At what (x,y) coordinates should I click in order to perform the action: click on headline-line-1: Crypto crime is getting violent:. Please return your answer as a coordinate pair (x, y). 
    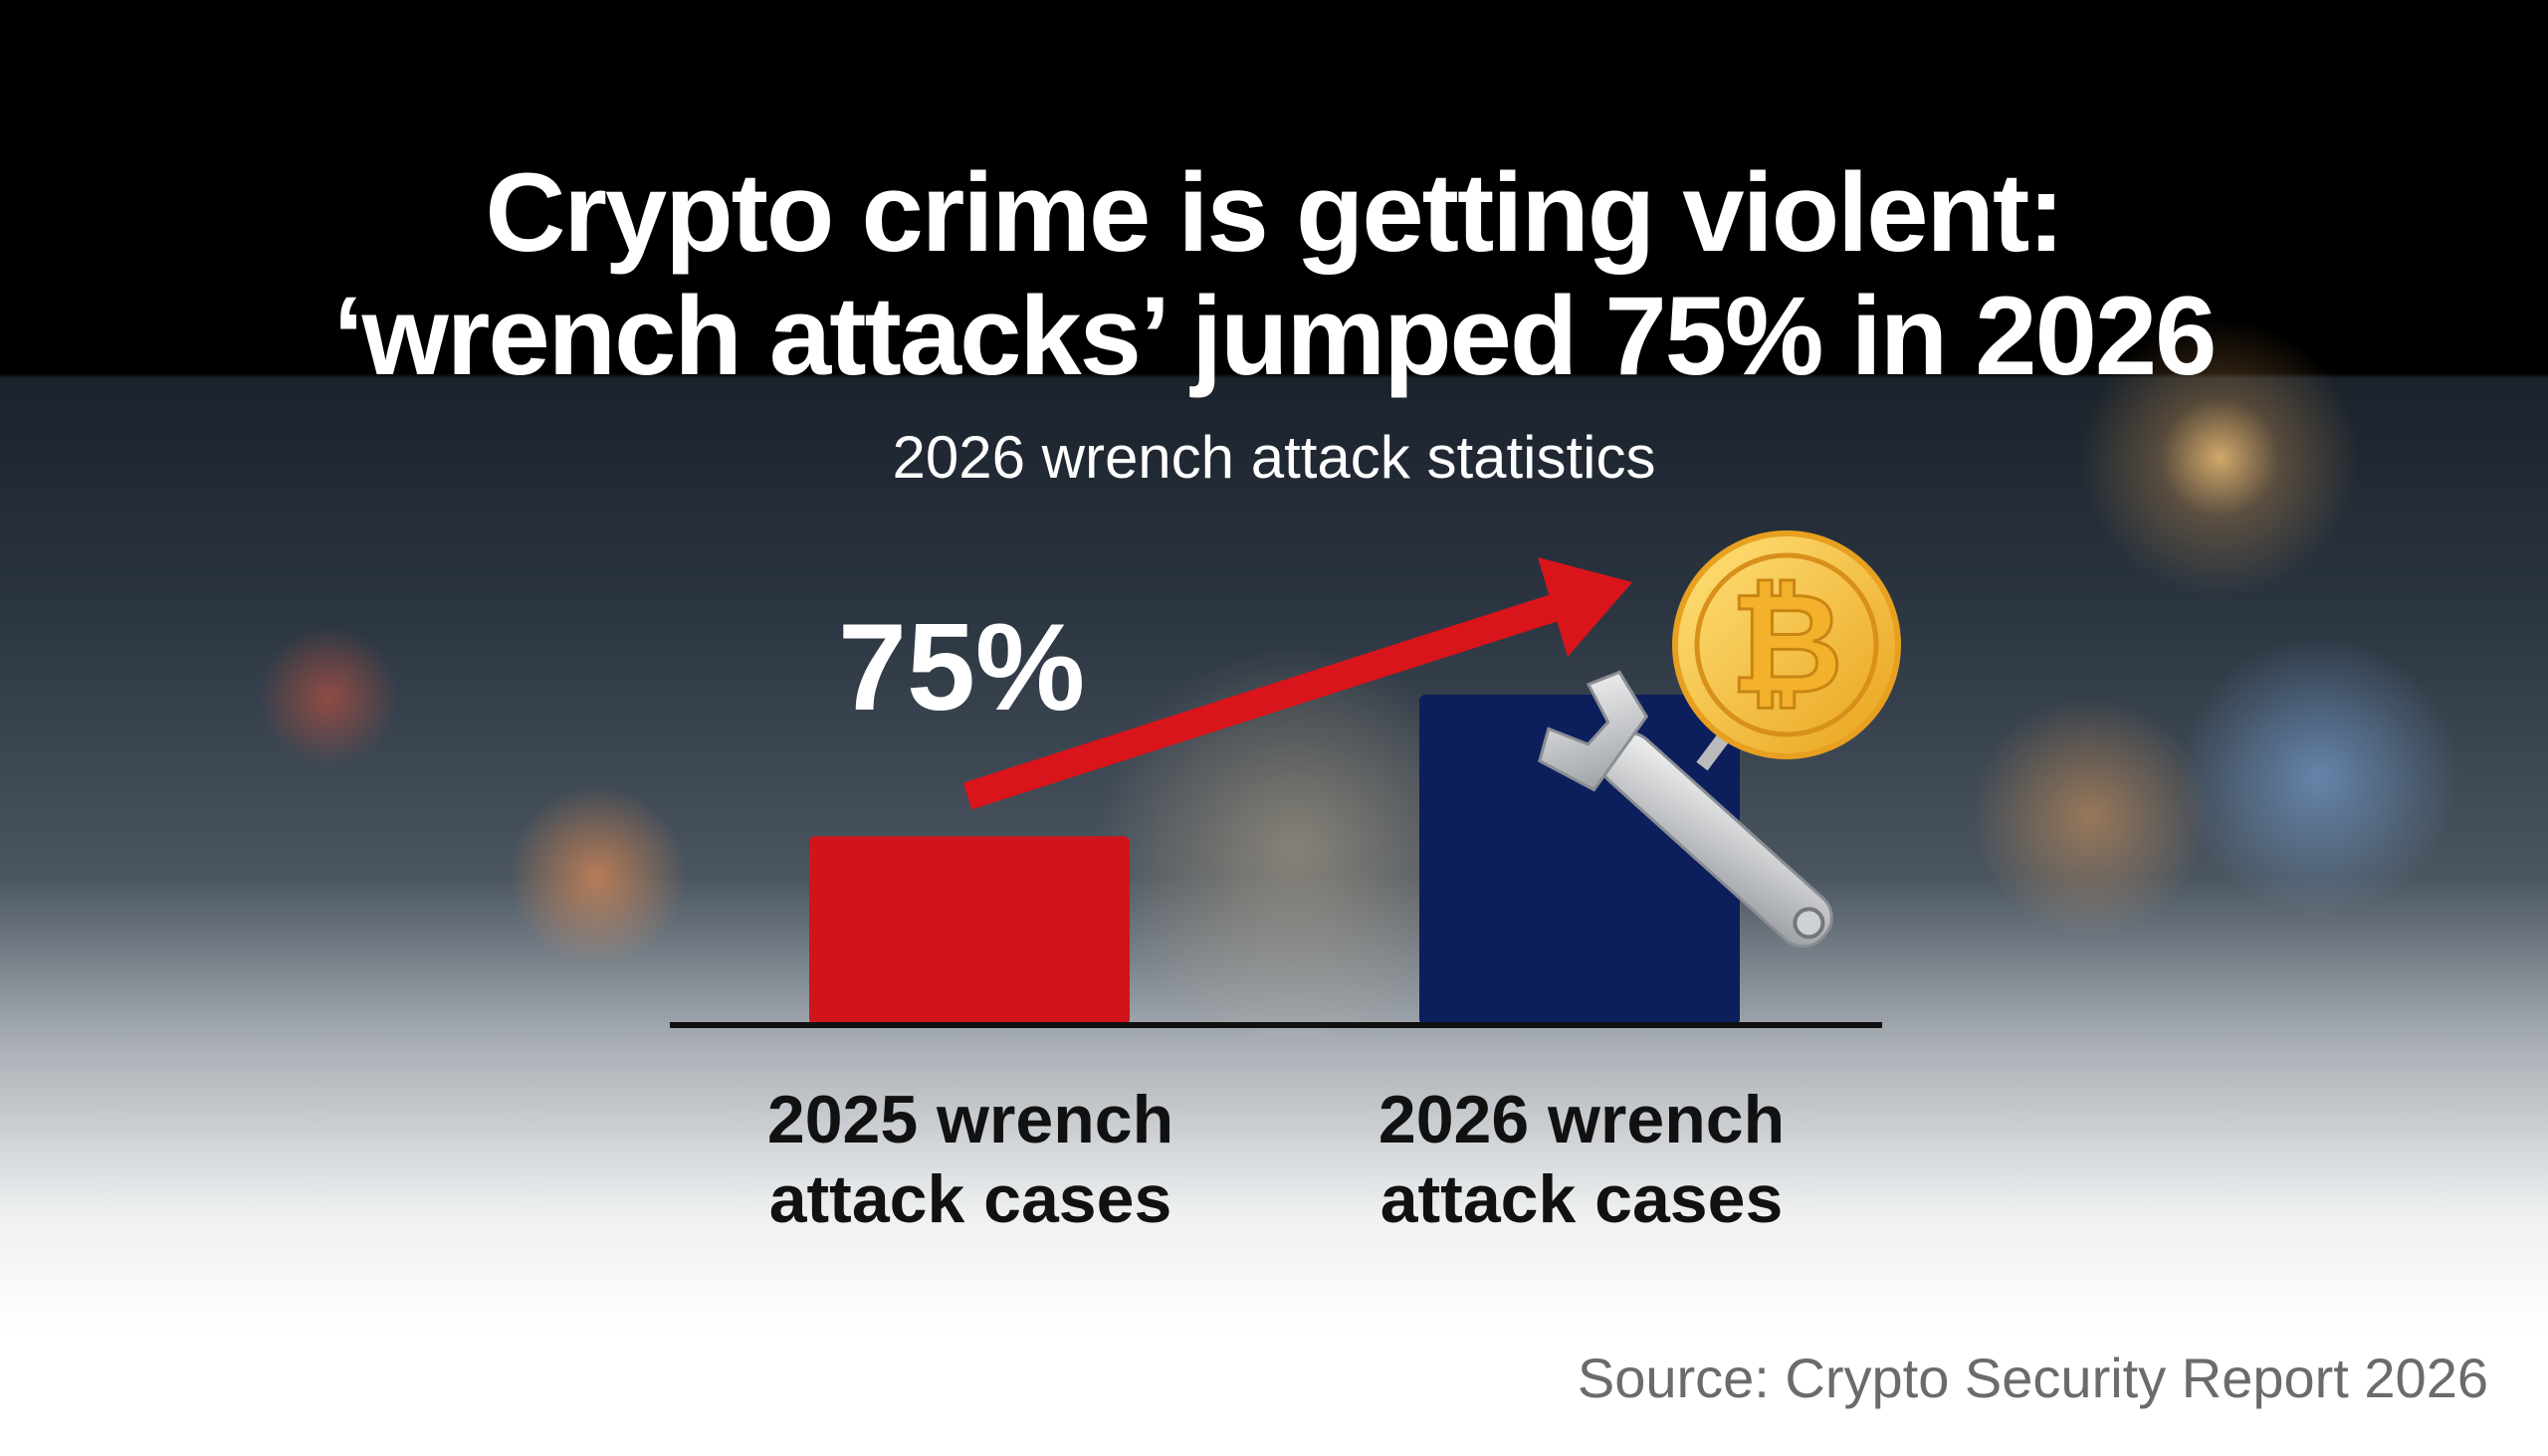
    Looking at the image, I should click on (1274, 212).